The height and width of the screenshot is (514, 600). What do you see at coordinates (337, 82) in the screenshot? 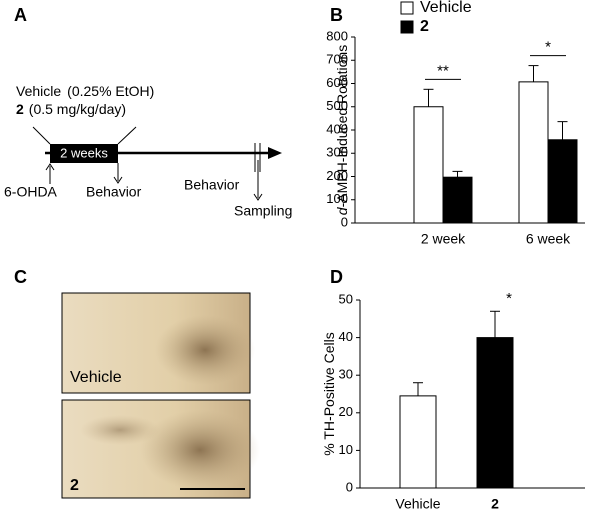
I see `y-tick-label: 600` at bounding box center [337, 82].